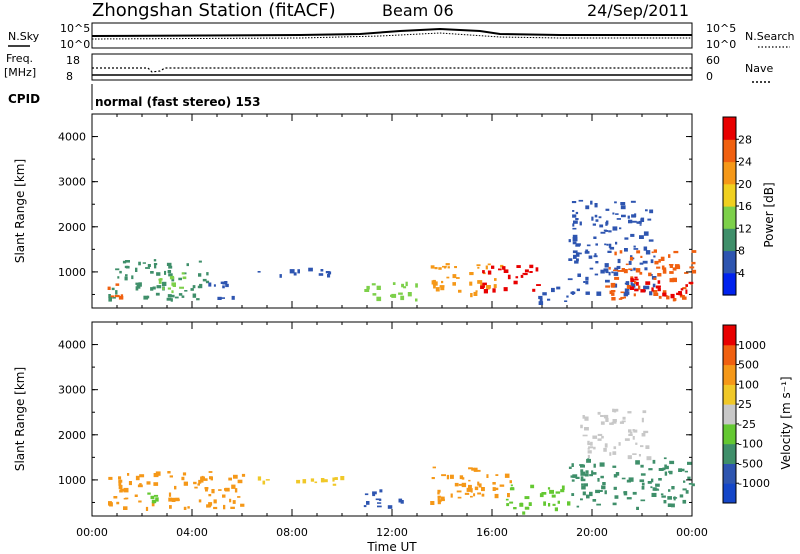 The image size is (800, 554). Describe the element at coordinates (72, 182) in the screenshot. I see `power-ytick-label: 3000` at that location.